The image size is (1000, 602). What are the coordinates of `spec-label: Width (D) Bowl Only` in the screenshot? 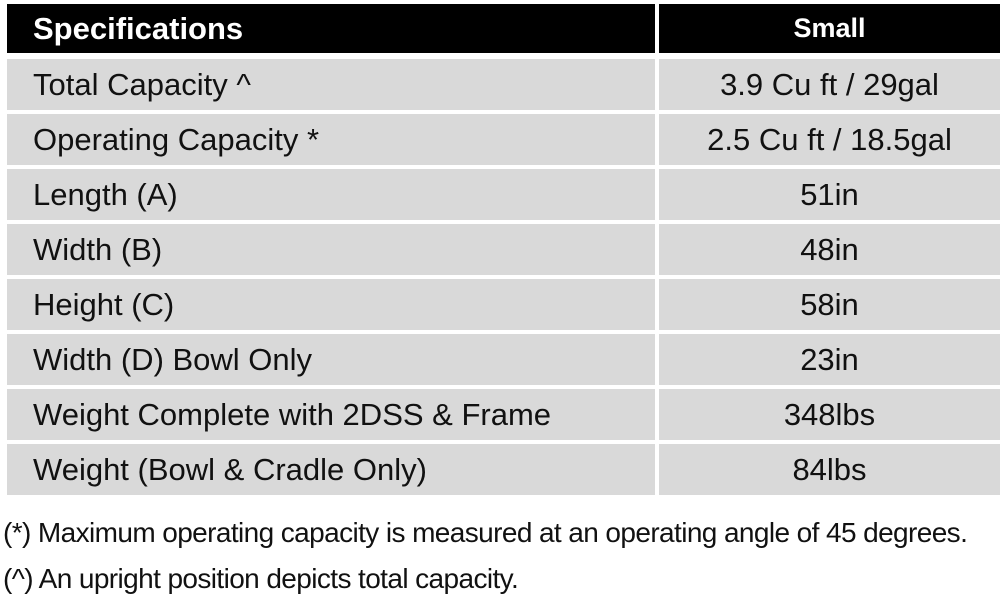 It's located at (331, 359).